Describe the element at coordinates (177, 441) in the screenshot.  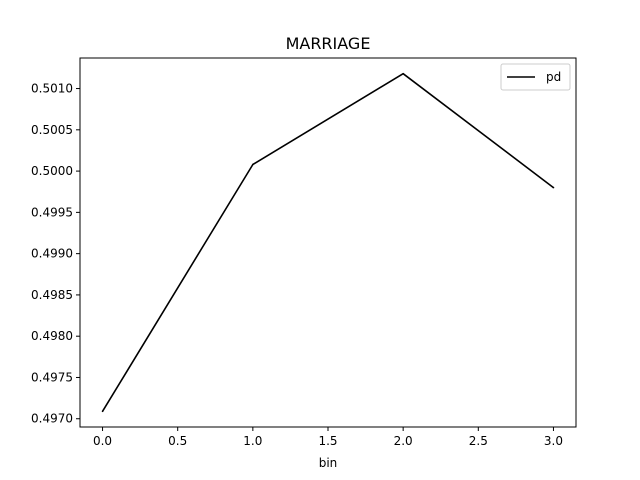
I see `x-tick-label: 0.5` at that location.